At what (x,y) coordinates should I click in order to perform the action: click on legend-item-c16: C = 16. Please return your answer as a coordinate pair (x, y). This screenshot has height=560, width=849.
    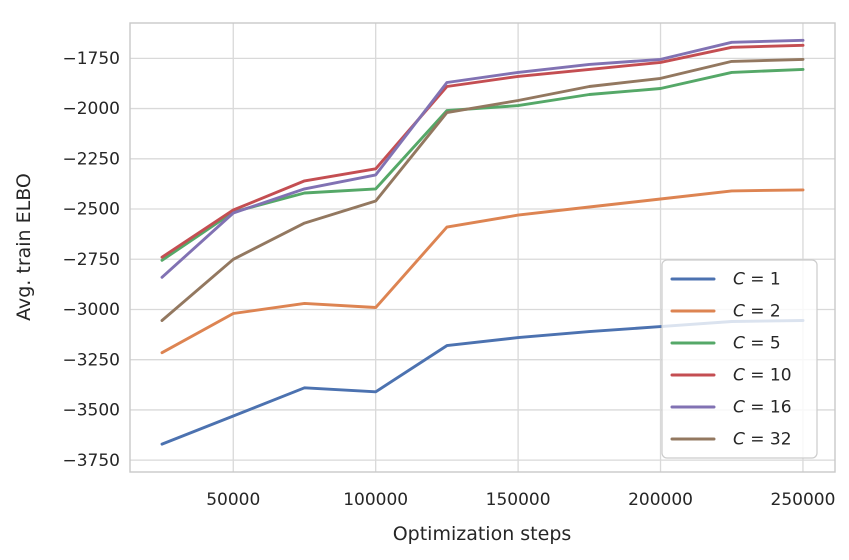
    Looking at the image, I should click on (731, 408).